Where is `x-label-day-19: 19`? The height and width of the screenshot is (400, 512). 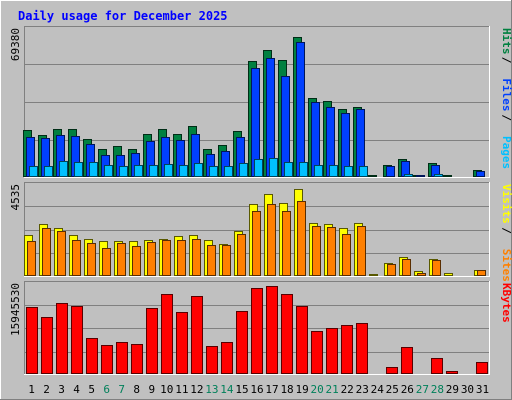
x-label-day-19: 19 is located at coordinates (301, 389).